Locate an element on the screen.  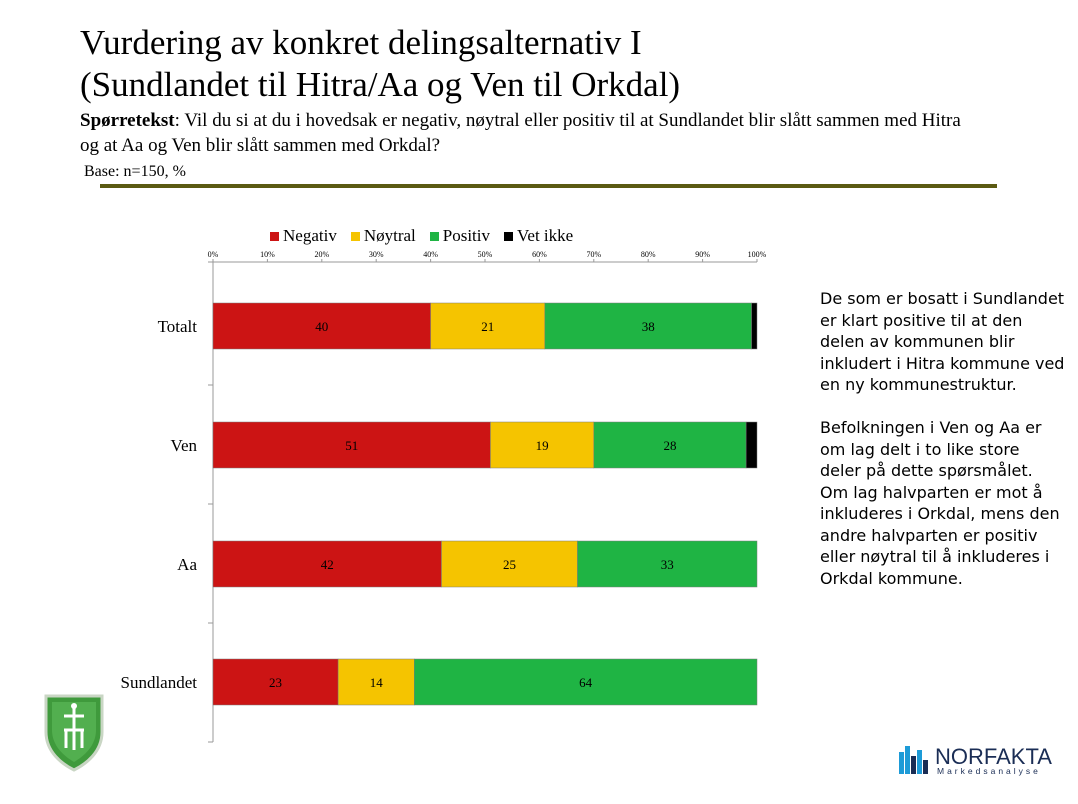
question-label: Spørretekst is located at coordinates (127, 120).